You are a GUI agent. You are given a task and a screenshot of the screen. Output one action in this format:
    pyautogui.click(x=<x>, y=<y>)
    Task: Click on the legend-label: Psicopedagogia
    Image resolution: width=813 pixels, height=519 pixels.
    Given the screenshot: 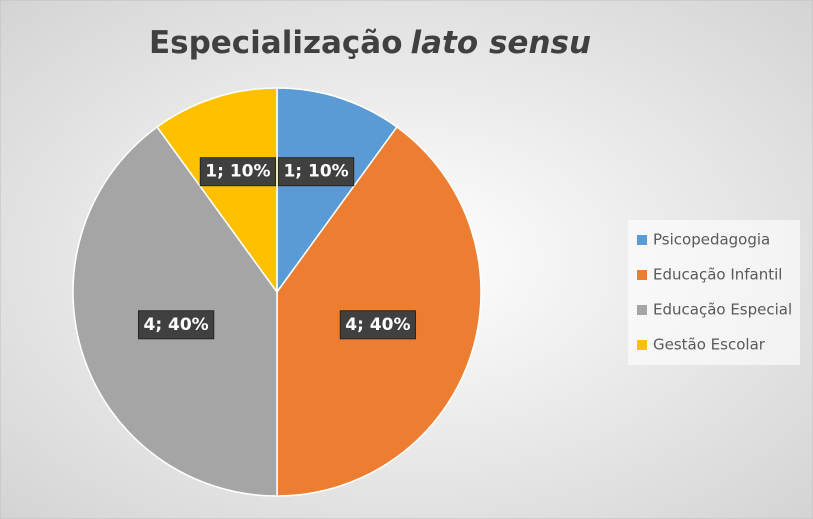 What is the action you would take?
    pyautogui.click(x=711, y=240)
    